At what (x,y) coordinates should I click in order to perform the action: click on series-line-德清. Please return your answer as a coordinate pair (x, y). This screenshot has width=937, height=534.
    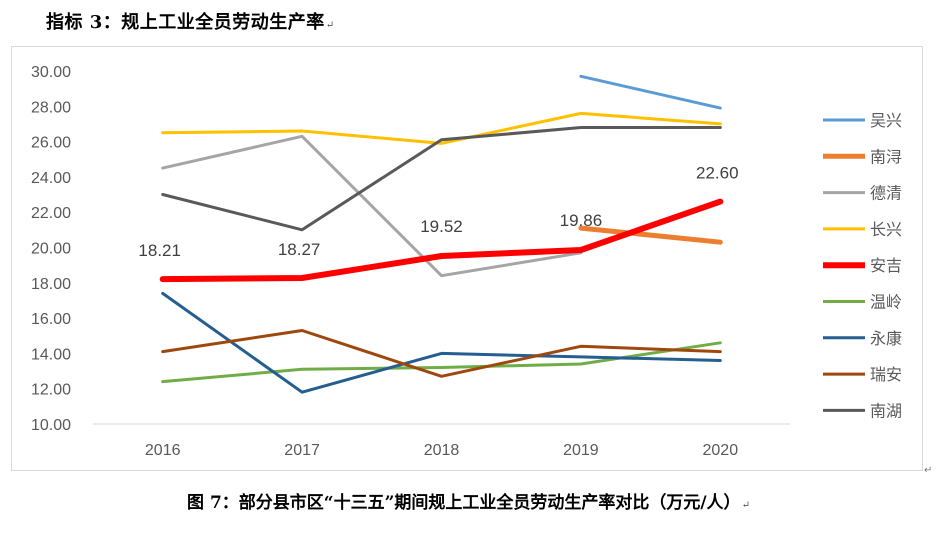
    Looking at the image, I should click on (372, 206).